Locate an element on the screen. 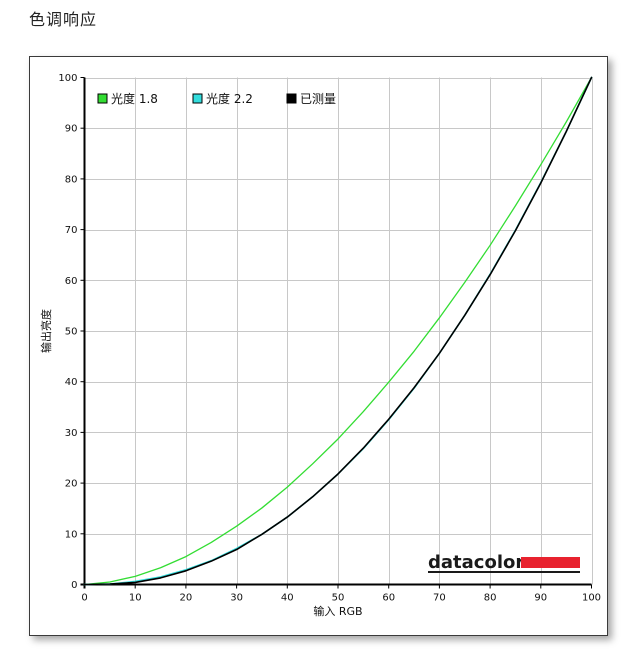  y-tick-label-0: 0 is located at coordinates (74, 585).